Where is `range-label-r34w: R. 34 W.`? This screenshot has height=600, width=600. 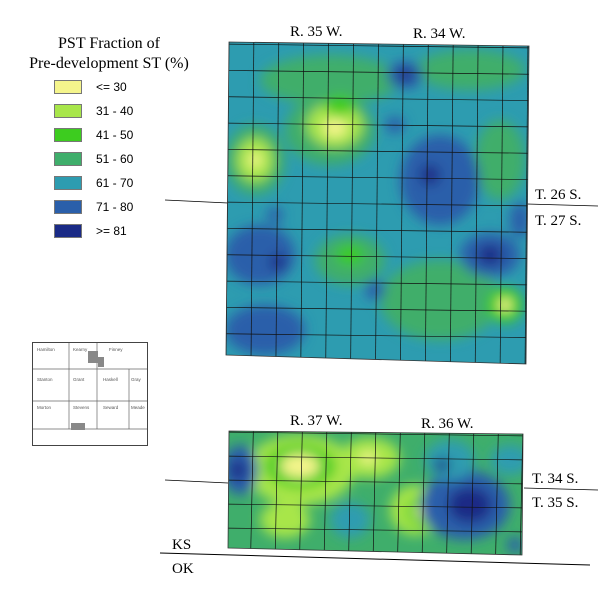 range-label-r34w: R. 34 W. is located at coordinates (439, 34).